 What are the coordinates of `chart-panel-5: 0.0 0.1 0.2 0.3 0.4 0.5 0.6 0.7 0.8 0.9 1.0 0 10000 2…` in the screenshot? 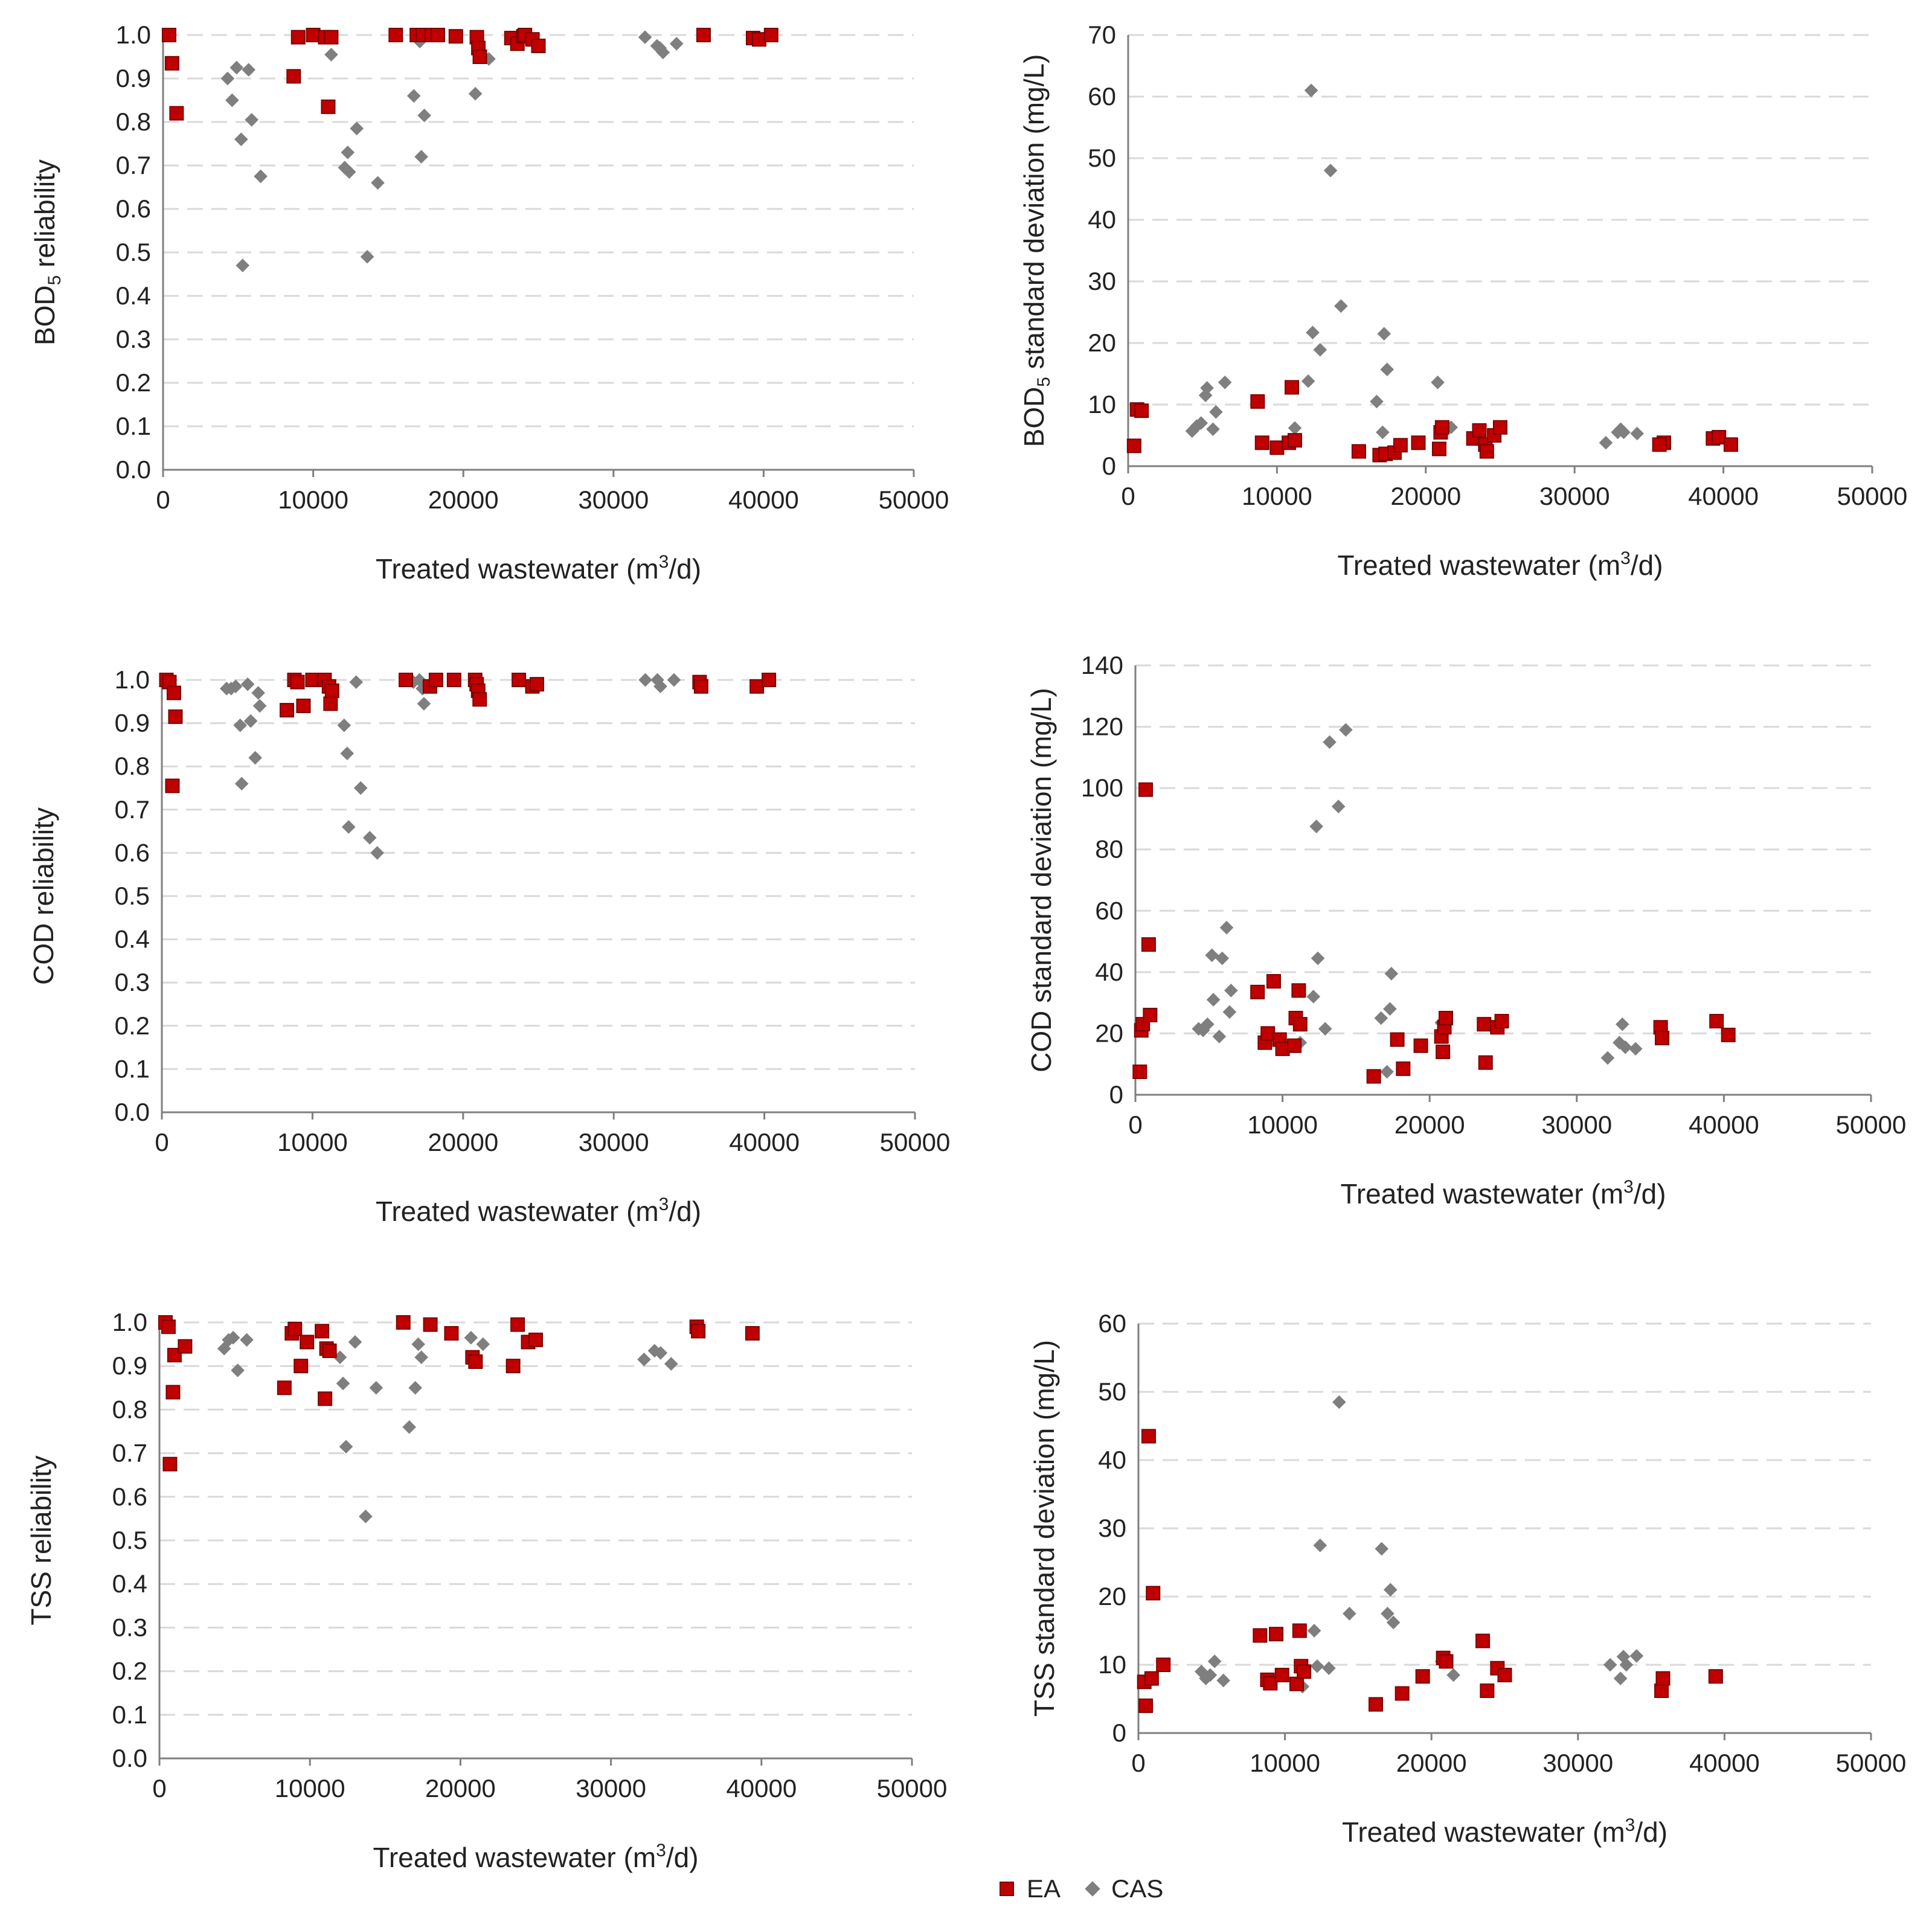 It's located at (486, 1591).